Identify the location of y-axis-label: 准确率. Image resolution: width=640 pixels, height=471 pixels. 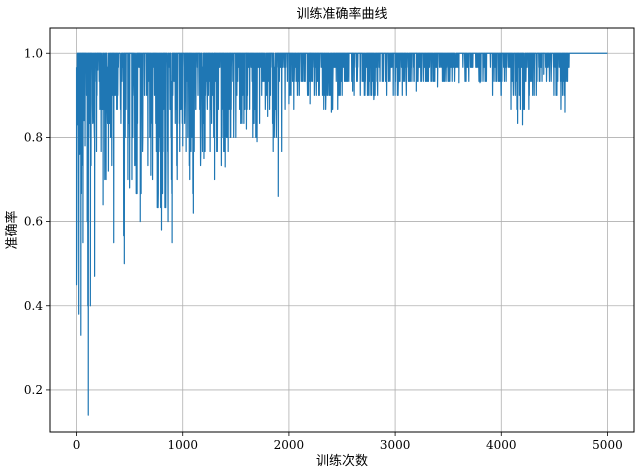
(12, 229).